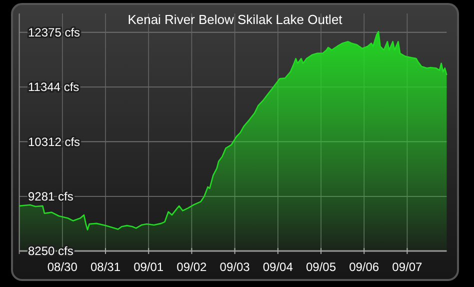 The height and width of the screenshot is (287, 474). Describe the element at coordinates (51, 197) in the screenshot. I see `y-tick-label: 9281 cfs` at that location.